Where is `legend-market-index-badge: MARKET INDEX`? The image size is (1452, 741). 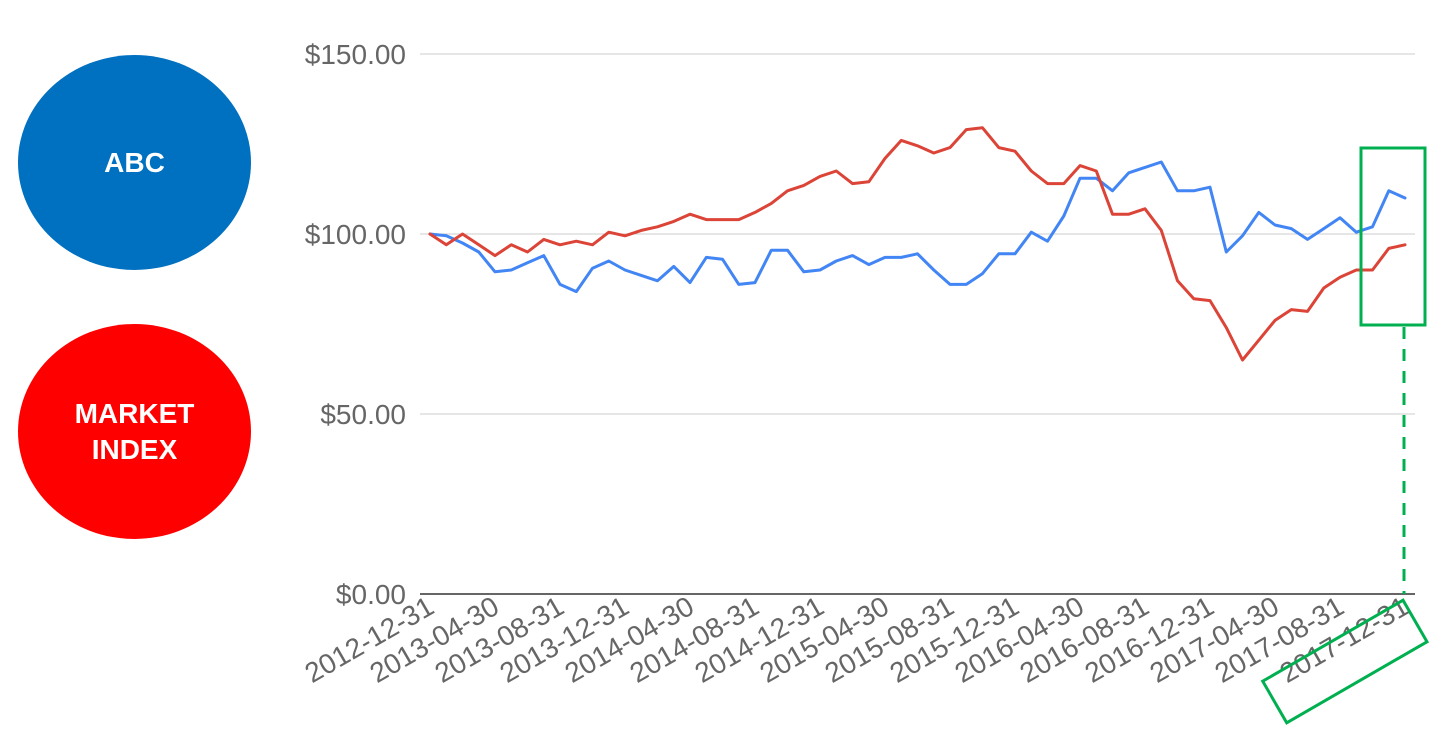
legend-market-index-badge: MARKET INDEX is located at coordinates (134, 431).